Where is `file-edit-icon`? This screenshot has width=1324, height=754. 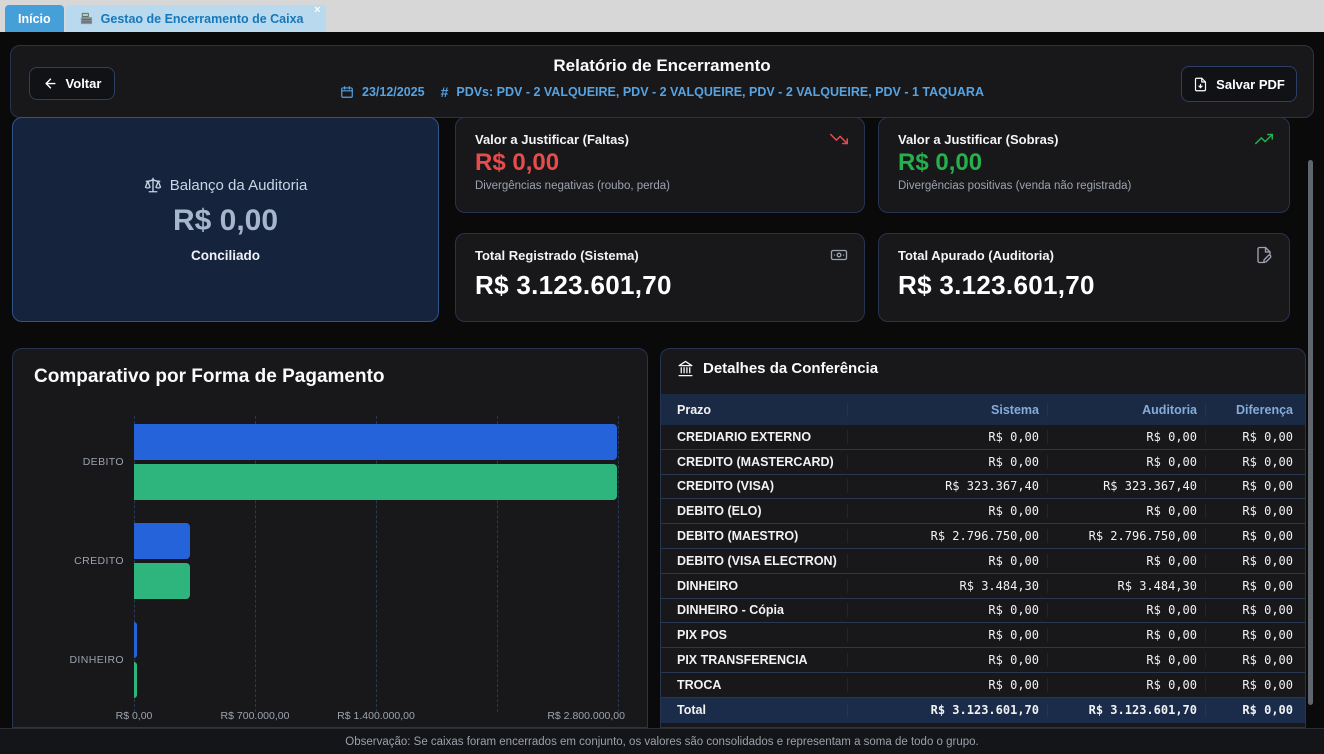 file-edit-icon is located at coordinates (1264, 255).